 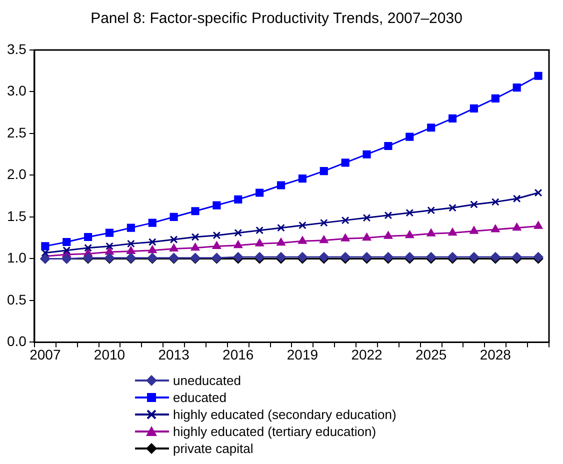 What do you see at coordinates (16, 341) in the screenshot?
I see `y-tick-label: 0.0` at bounding box center [16, 341].